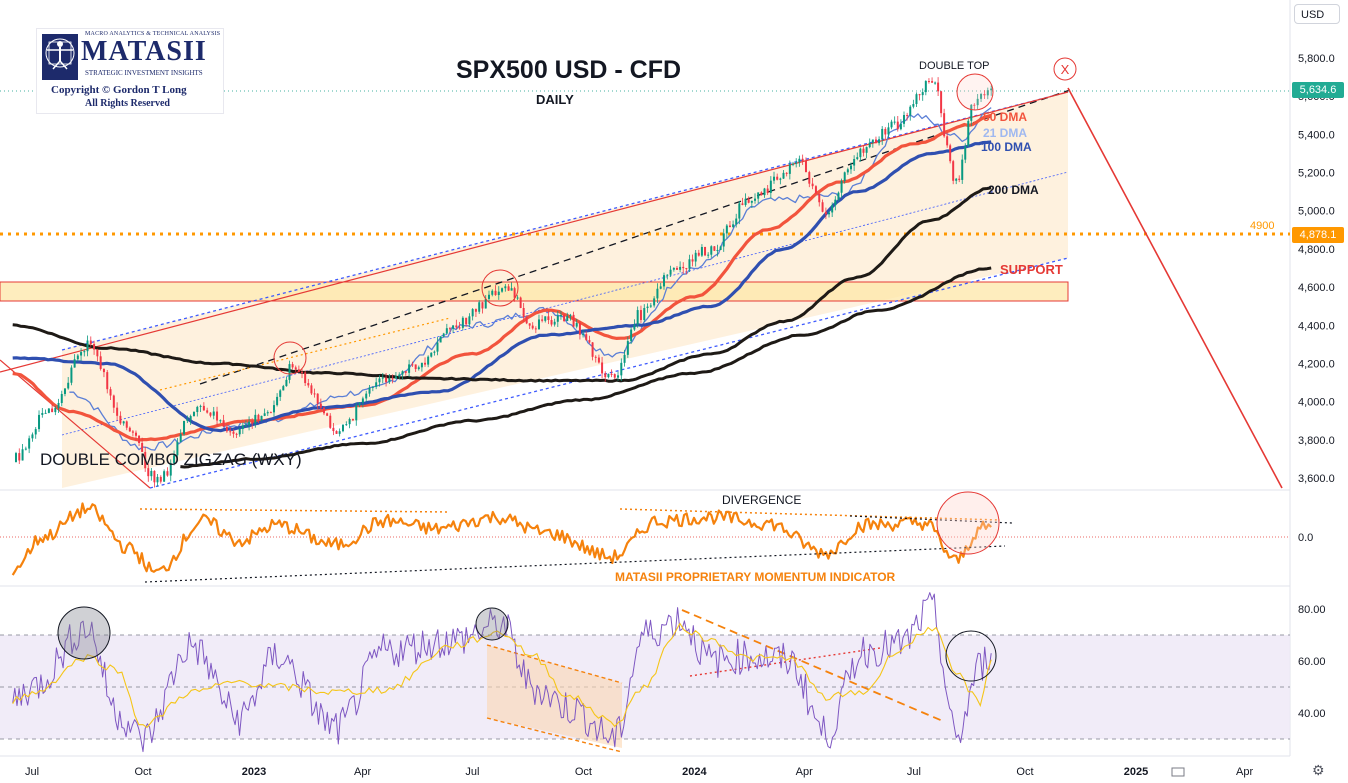 This screenshot has width=1348, height=783. What do you see at coordinates (1318, 770) in the screenshot?
I see `gear-icon: ⚙` at bounding box center [1318, 770].